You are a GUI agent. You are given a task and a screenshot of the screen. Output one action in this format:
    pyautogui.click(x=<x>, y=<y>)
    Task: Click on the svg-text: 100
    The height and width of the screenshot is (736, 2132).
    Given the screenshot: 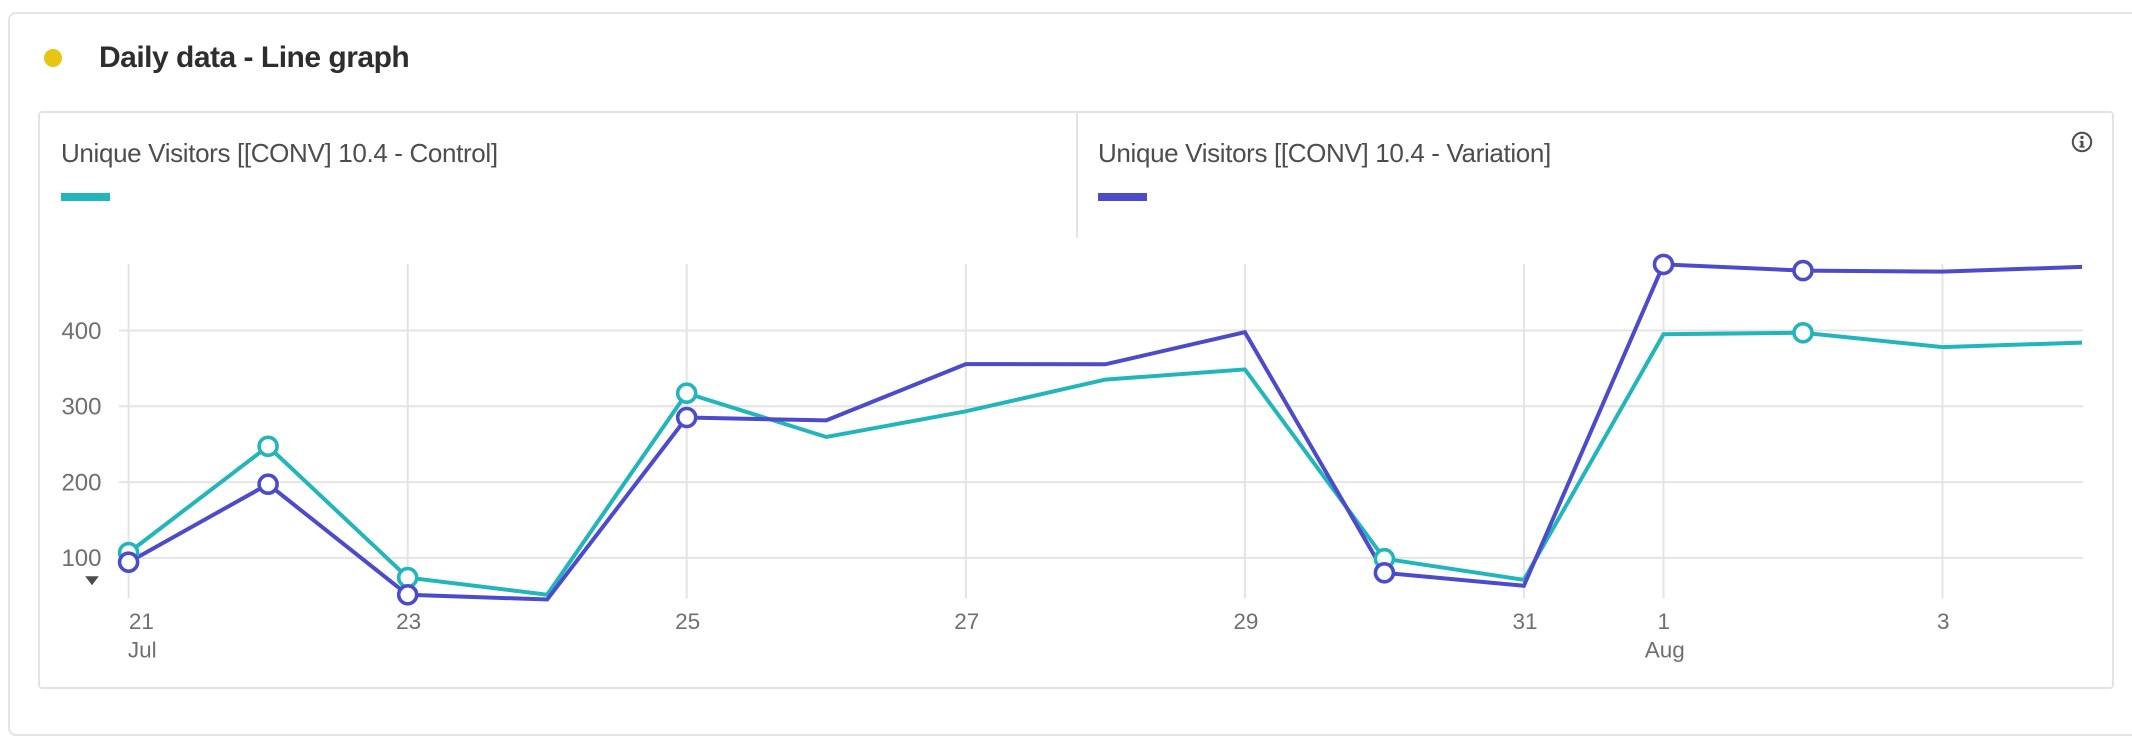 What is the action you would take?
    pyautogui.click(x=81, y=558)
    